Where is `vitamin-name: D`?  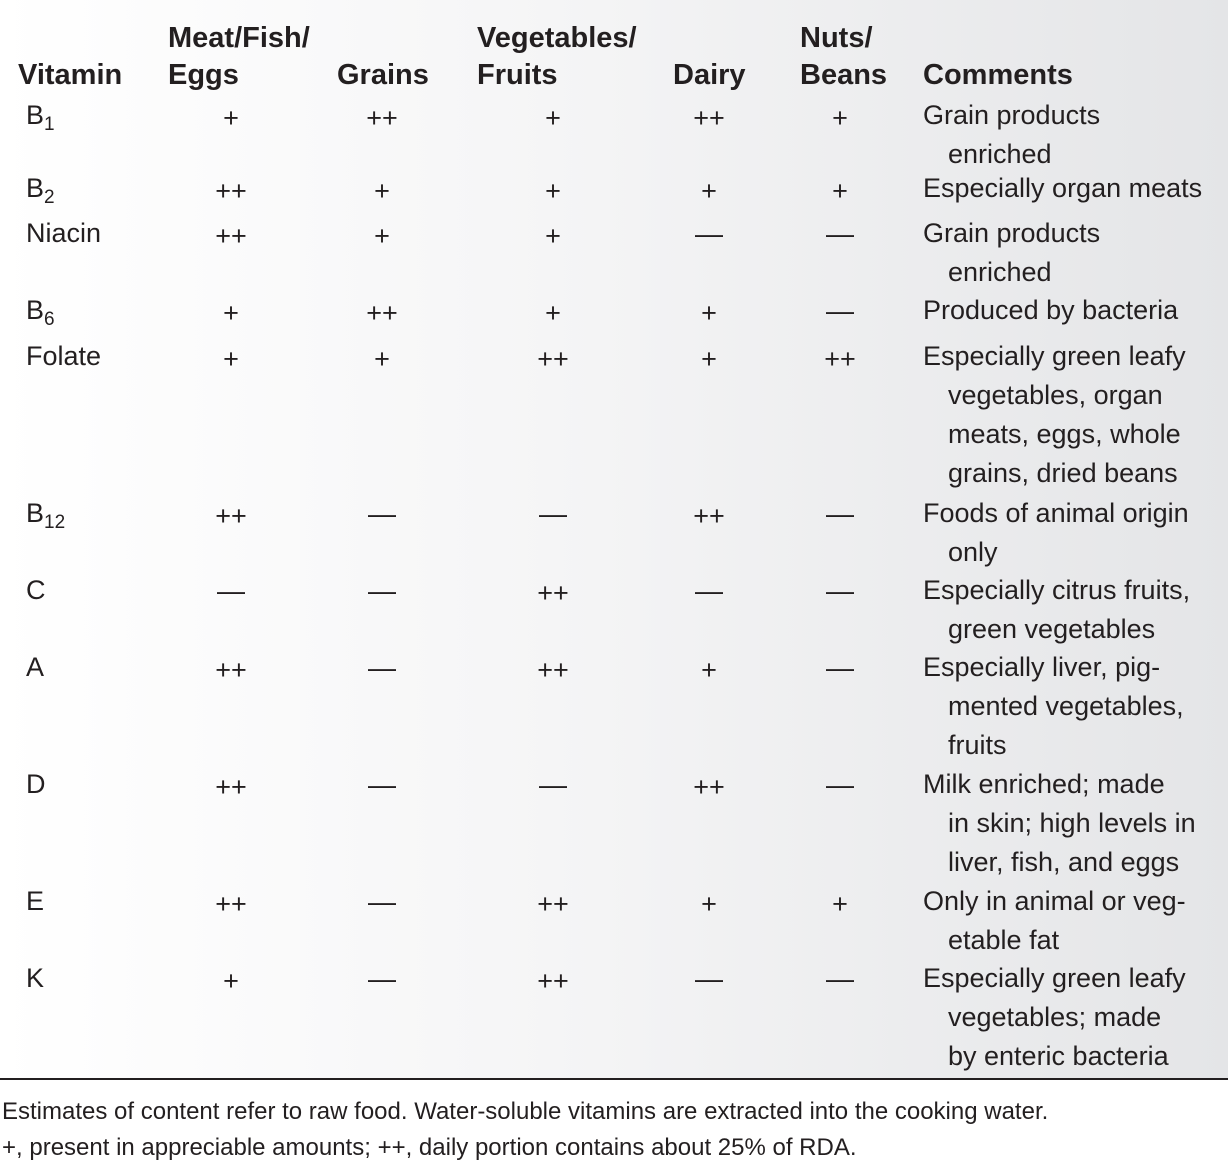 vitamin-name: D is located at coordinates (36, 784).